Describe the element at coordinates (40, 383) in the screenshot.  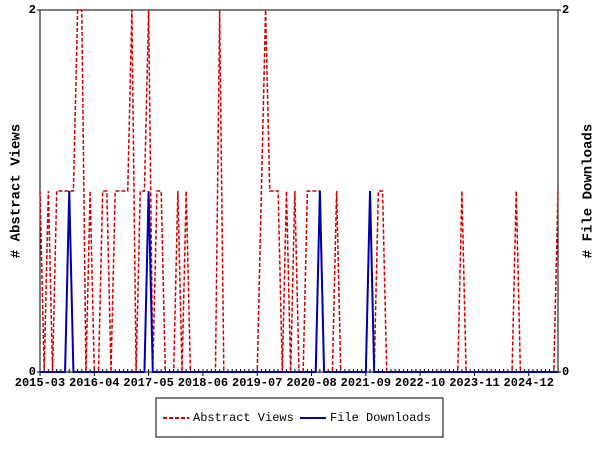
I see `x-tick-label: 2015-03` at that location.